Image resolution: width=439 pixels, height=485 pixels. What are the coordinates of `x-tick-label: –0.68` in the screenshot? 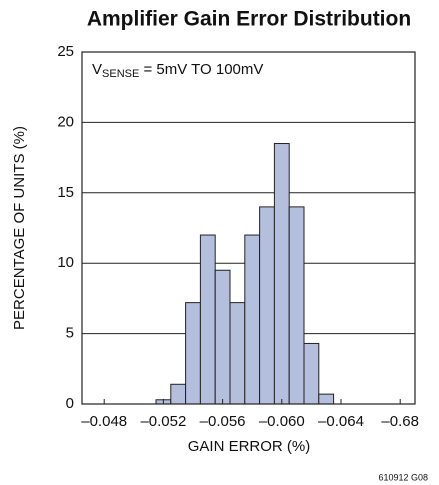 It's located at (400, 421).